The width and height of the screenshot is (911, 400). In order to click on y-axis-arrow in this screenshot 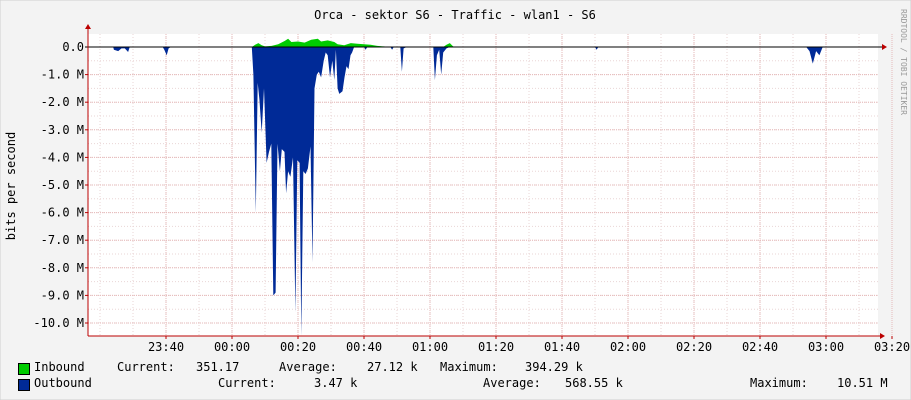, I will do `click(88, 26)`.